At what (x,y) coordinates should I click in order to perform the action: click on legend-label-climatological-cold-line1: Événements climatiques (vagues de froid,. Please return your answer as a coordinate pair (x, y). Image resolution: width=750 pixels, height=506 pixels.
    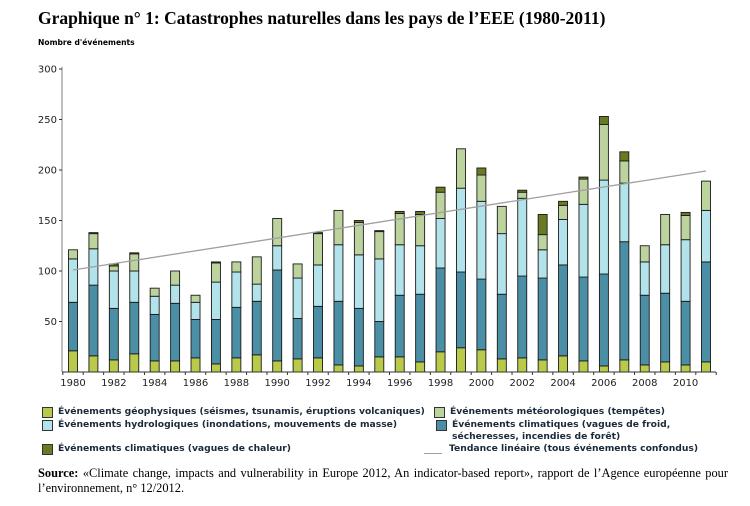
    Looking at the image, I should click on (561, 424).